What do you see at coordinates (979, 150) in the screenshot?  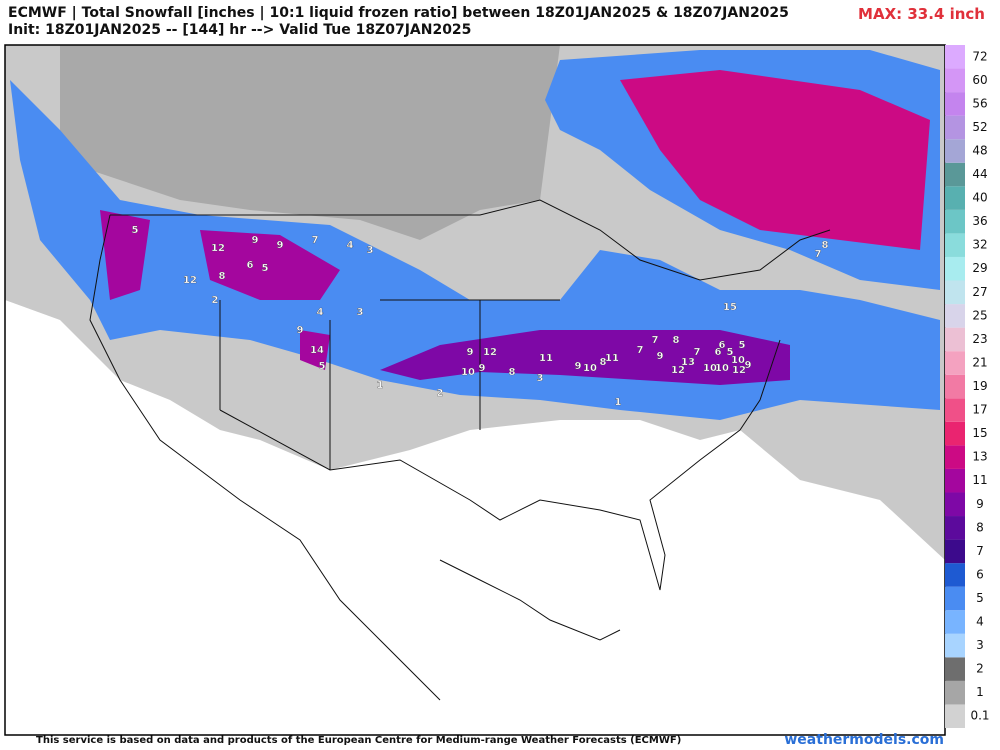 I see `colorbar-label: 48` at bounding box center [979, 150].